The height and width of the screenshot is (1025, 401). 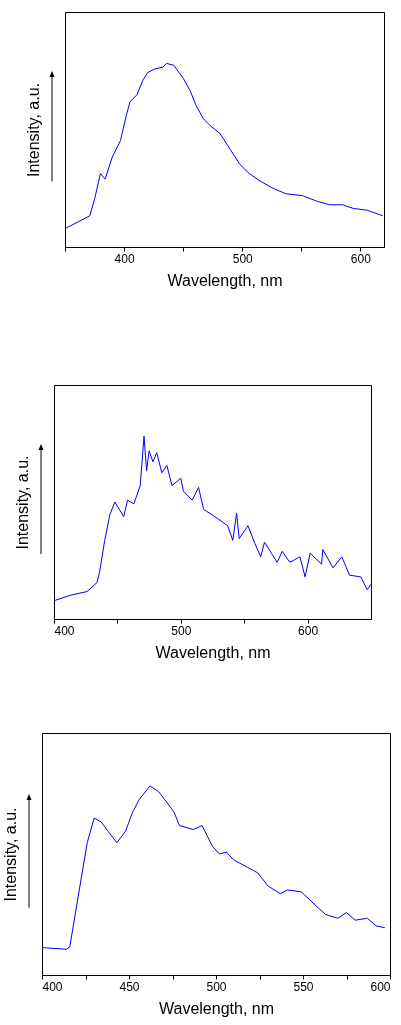 I want to click on x-tick-label: 450, so click(x=129, y=986).